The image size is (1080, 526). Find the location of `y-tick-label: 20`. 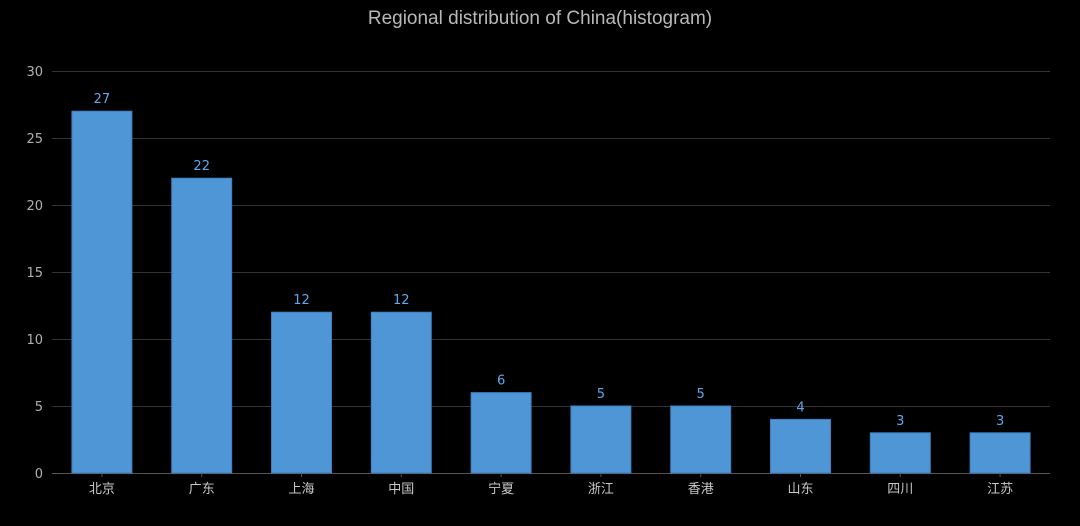

y-tick-label: 20 is located at coordinates (34, 206).